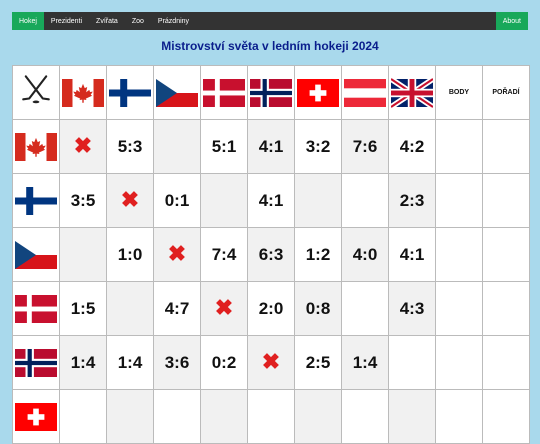 Image resolution: width=540 pixels, height=444 pixels. I want to click on score-value: 5:3, so click(130, 146).